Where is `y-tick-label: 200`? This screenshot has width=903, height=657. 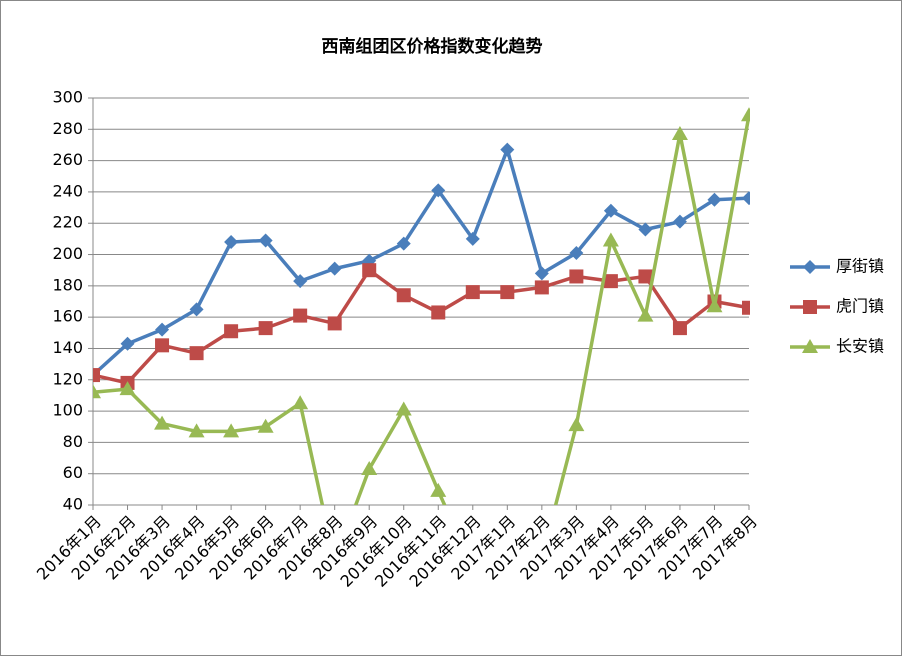 y-tick-label: 200 is located at coordinates (67, 253).